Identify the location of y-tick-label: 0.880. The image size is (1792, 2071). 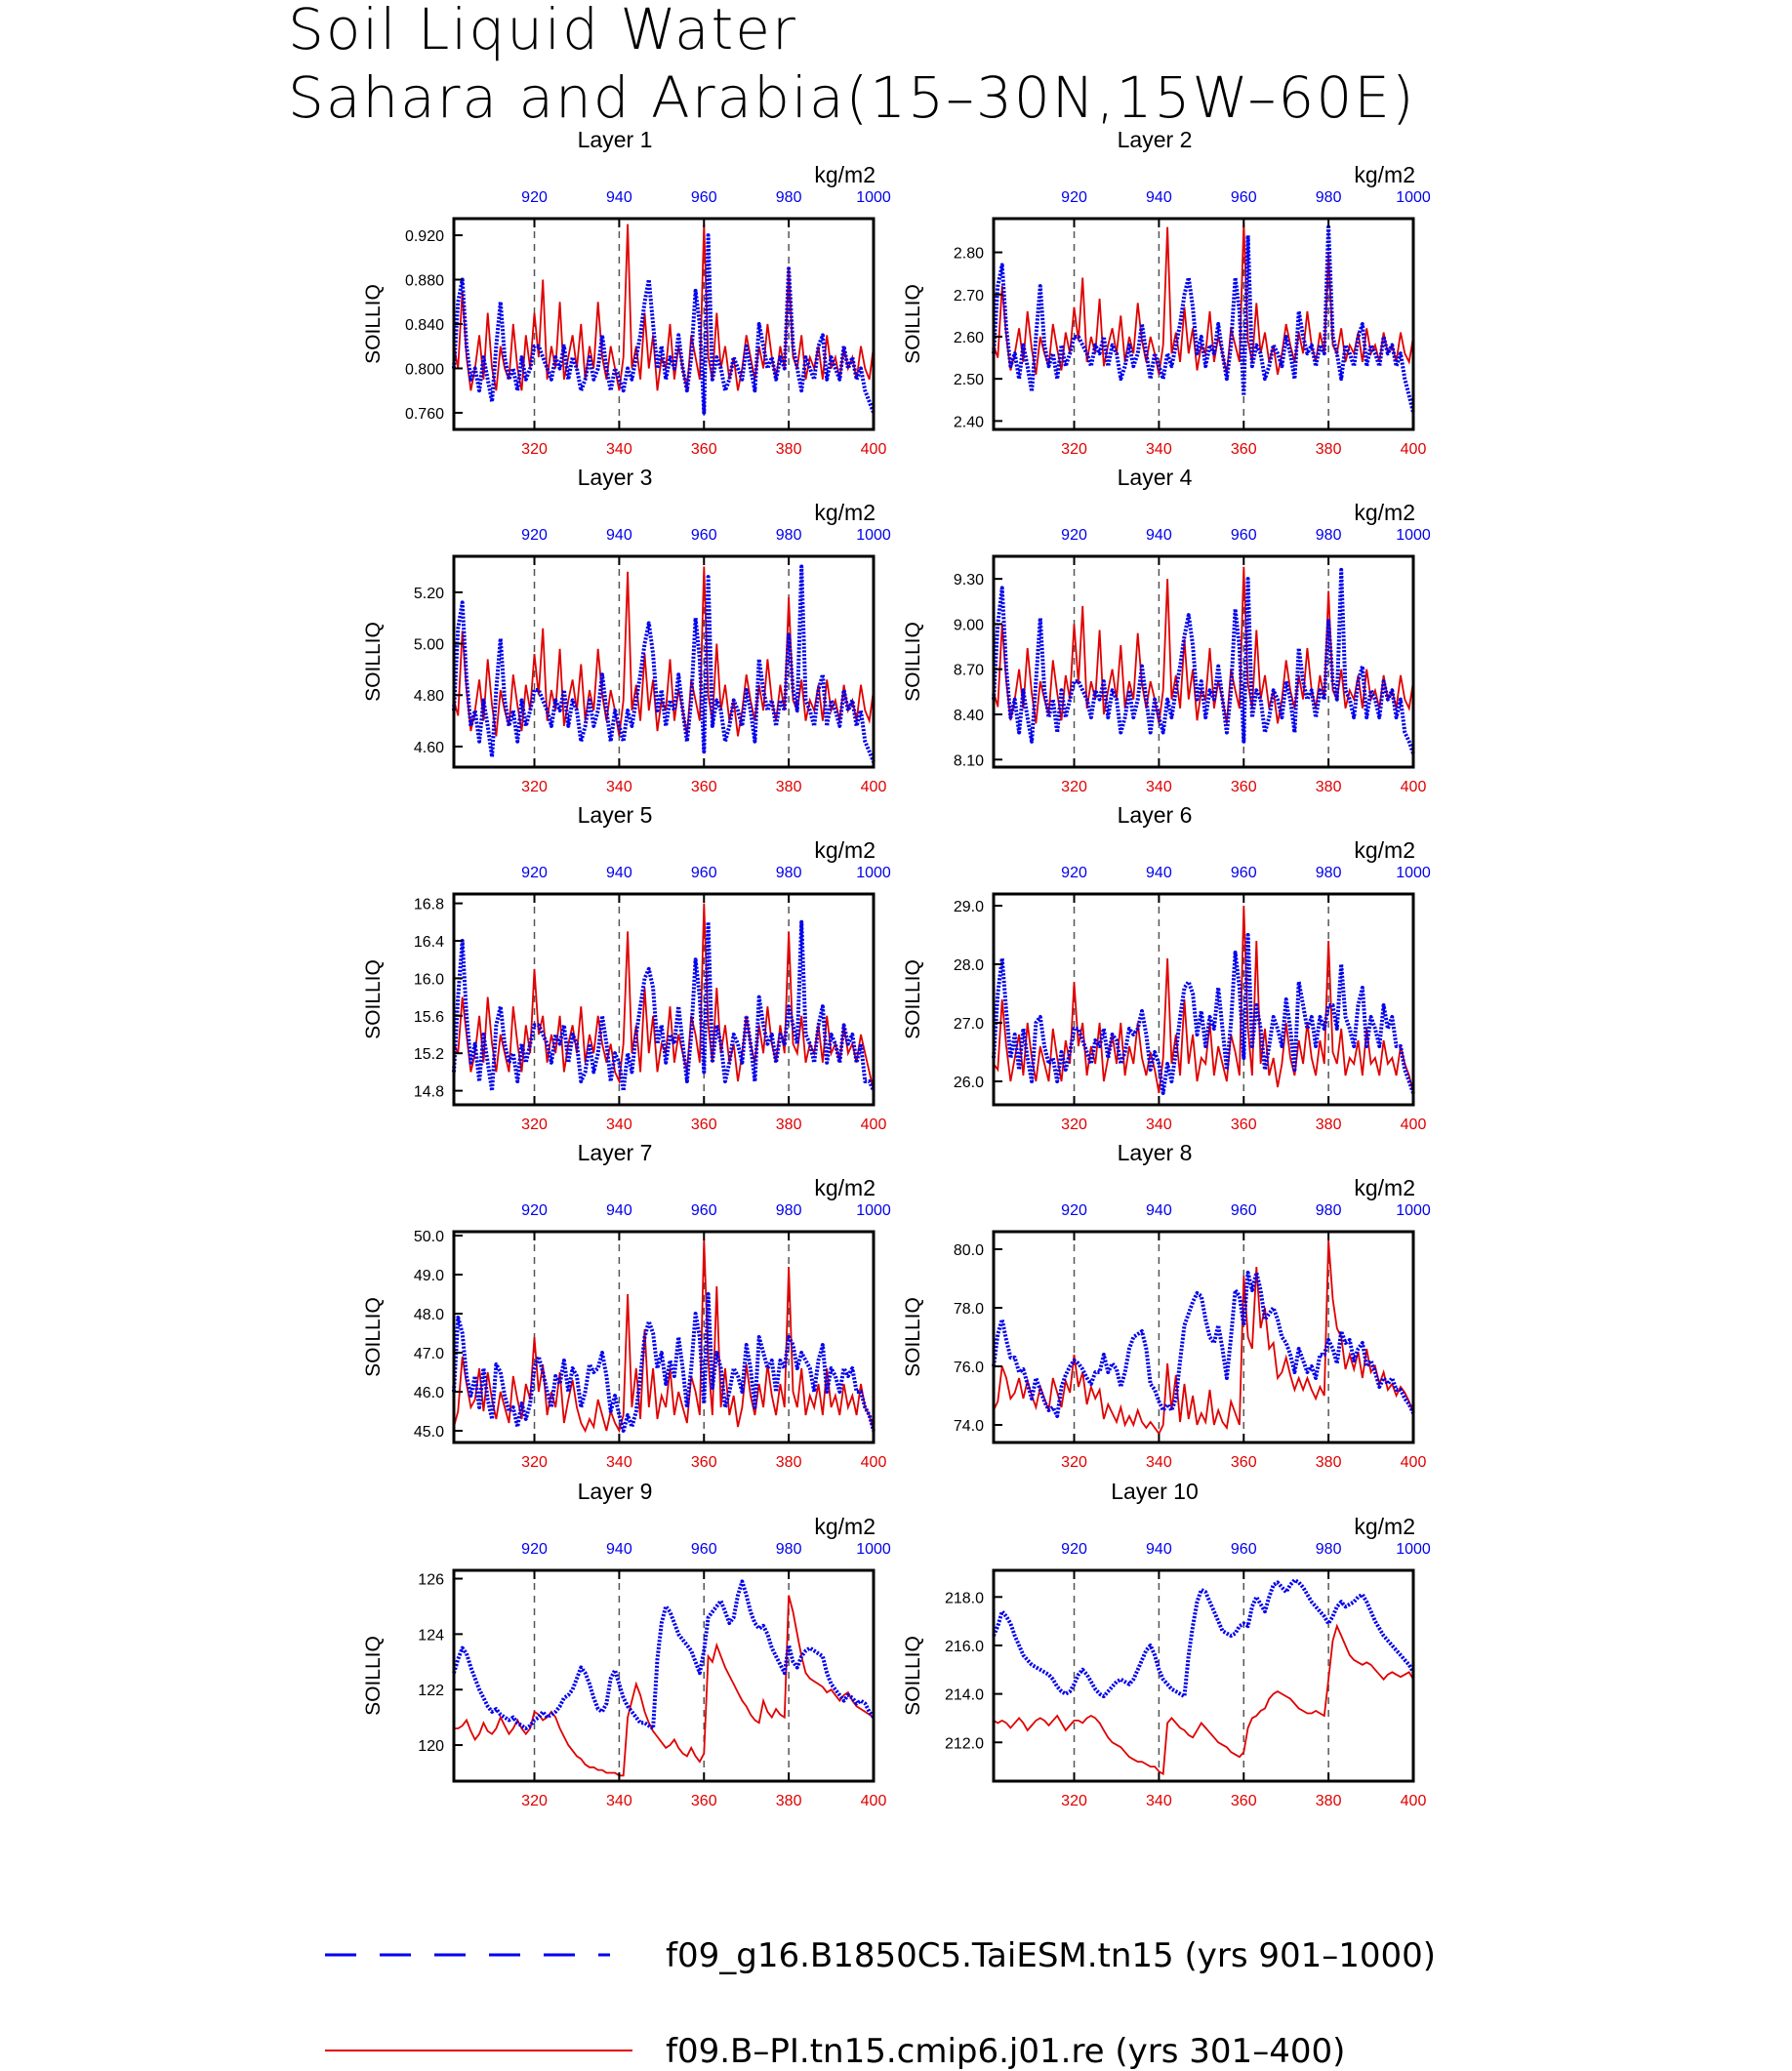
(424, 282).